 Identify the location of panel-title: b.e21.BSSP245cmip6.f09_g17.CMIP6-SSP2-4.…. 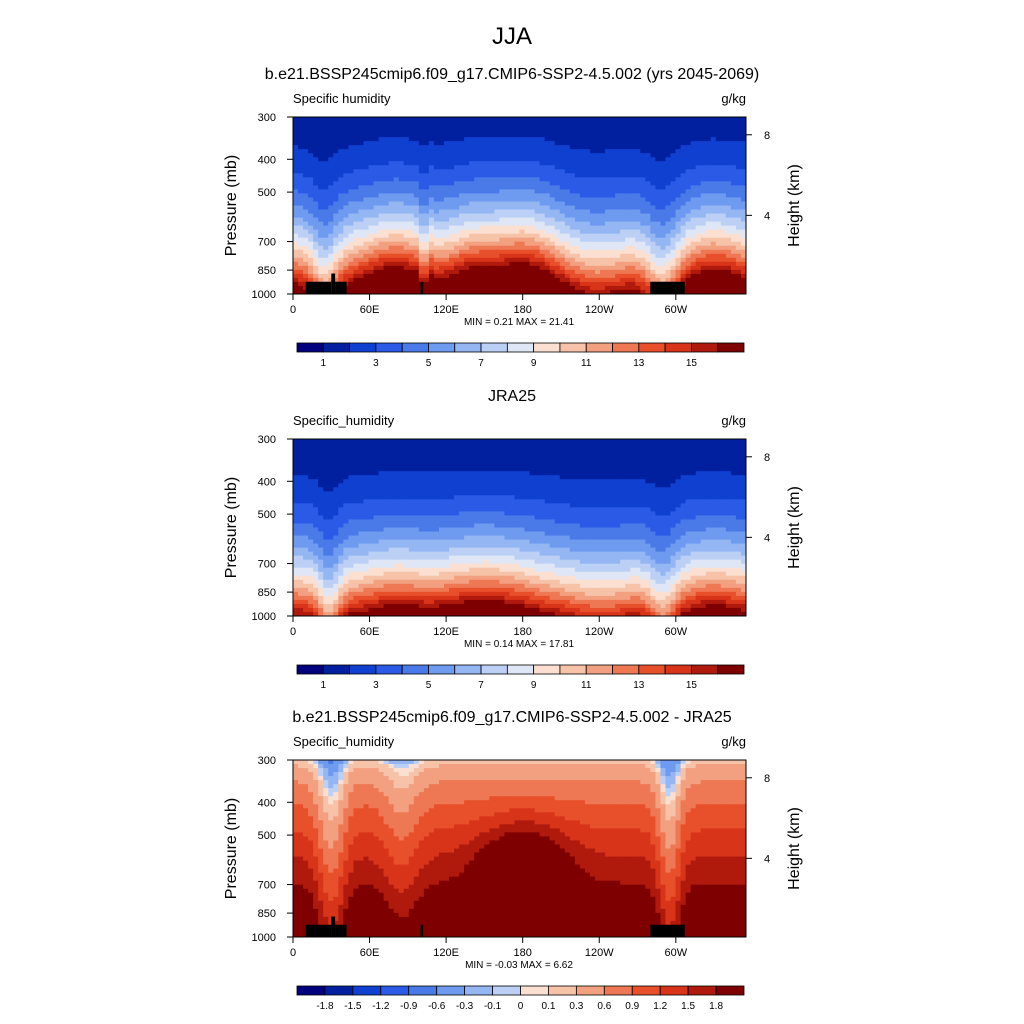
(512, 74).